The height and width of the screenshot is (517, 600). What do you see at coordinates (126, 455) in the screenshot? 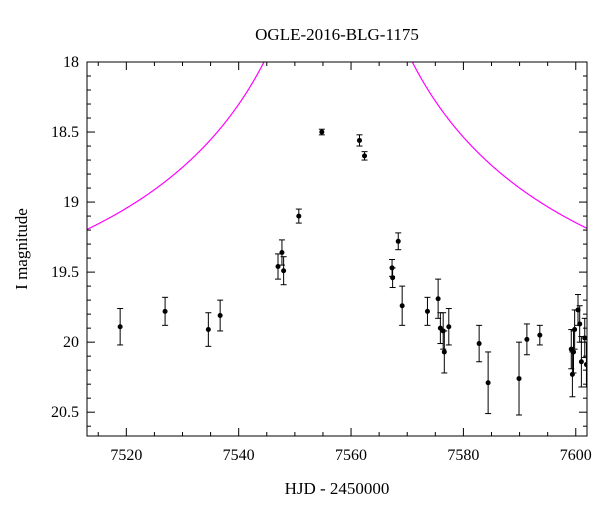
I see `x-tick-label: 7520` at bounding box center [126, 455].